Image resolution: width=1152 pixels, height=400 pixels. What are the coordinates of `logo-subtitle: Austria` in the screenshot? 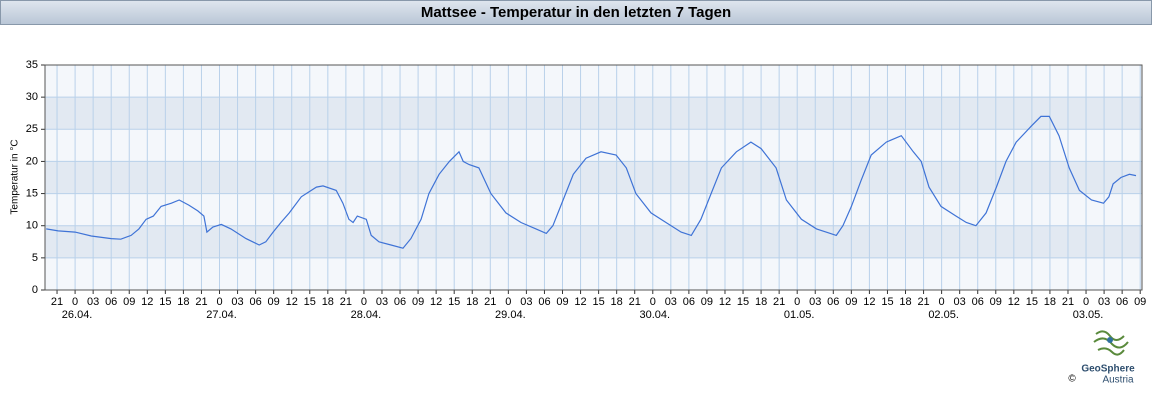 It's located at (1118, 380).